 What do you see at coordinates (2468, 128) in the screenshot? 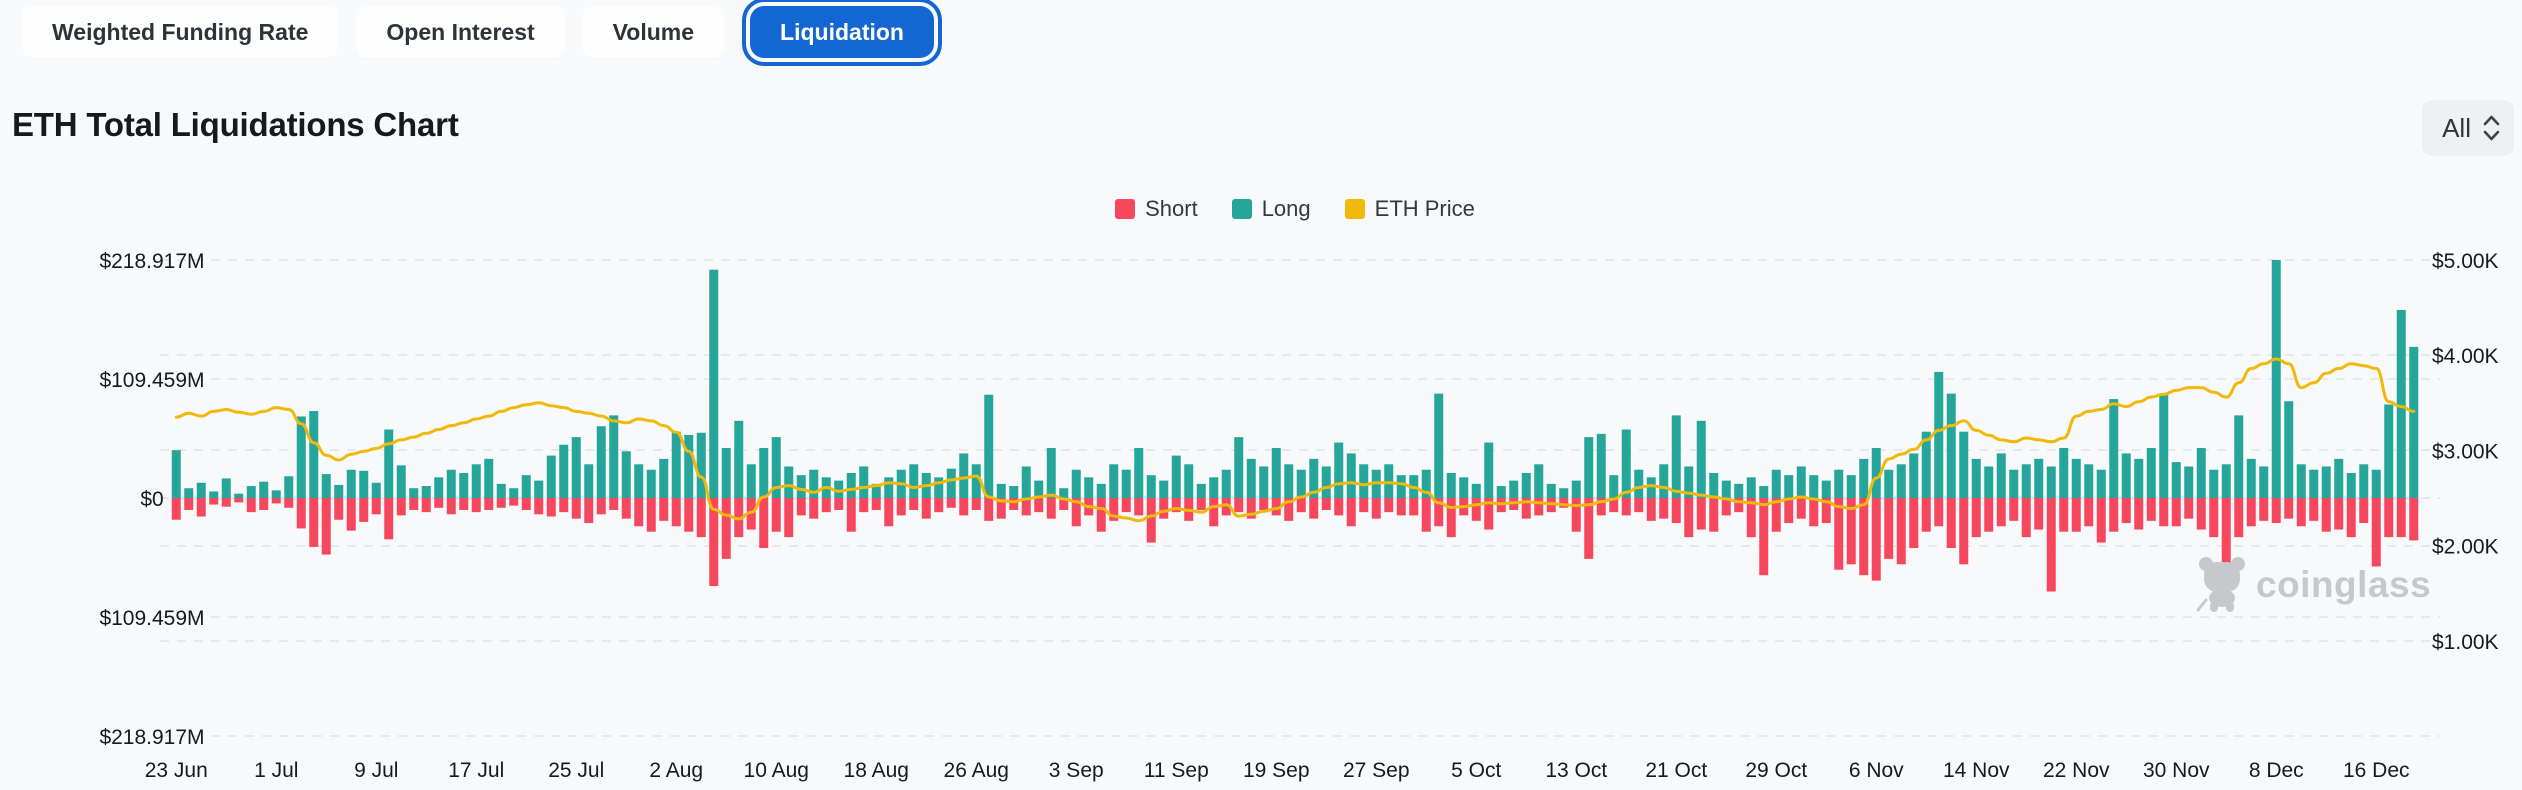
I see `range-select: All` at bounding box center [2468, 128].